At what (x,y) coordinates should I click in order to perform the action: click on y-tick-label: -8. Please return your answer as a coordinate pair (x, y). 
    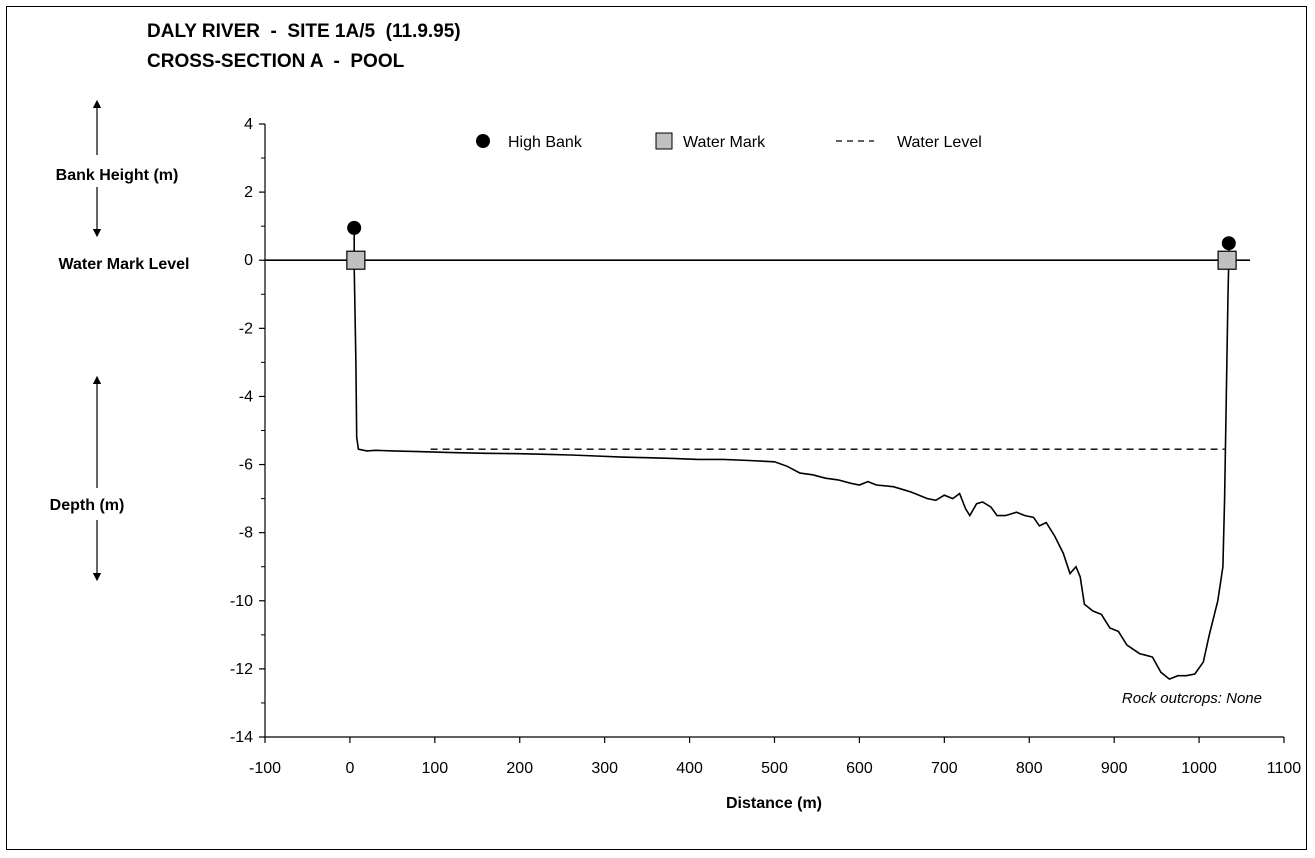
    Looking at the image, I should click on (246, 533).